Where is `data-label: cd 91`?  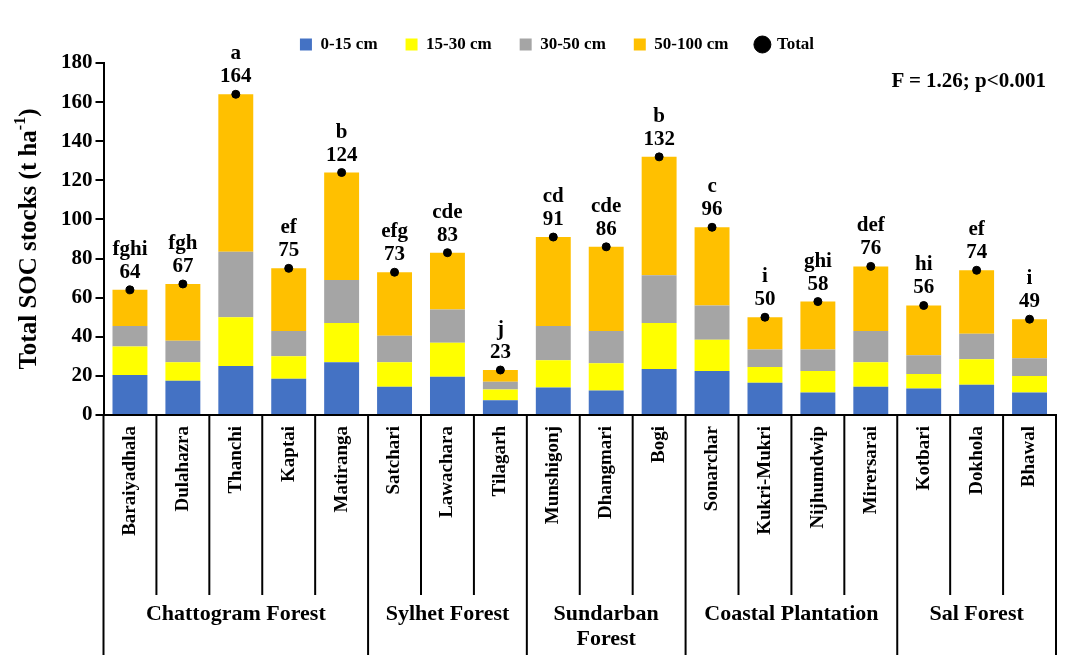
data-label: cd 91 is located at coordinates (553, 207).